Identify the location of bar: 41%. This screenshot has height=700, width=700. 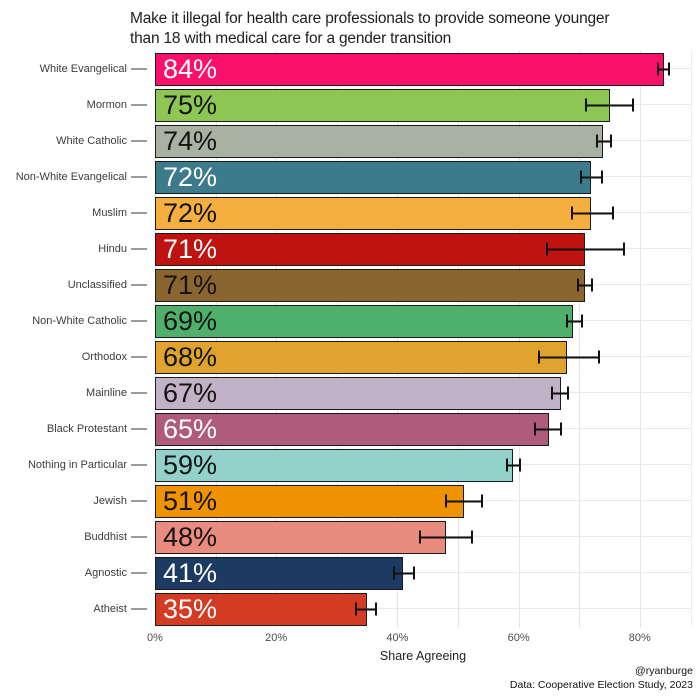
(279, 573).